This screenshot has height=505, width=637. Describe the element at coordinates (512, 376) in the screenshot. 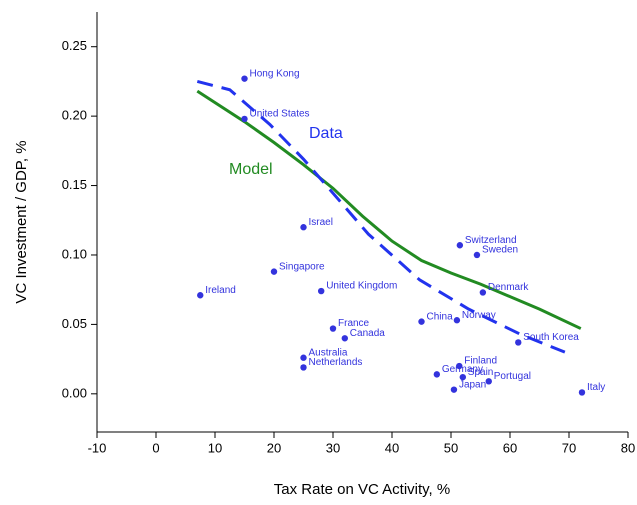

I see `point-label: Portugal` at that location.